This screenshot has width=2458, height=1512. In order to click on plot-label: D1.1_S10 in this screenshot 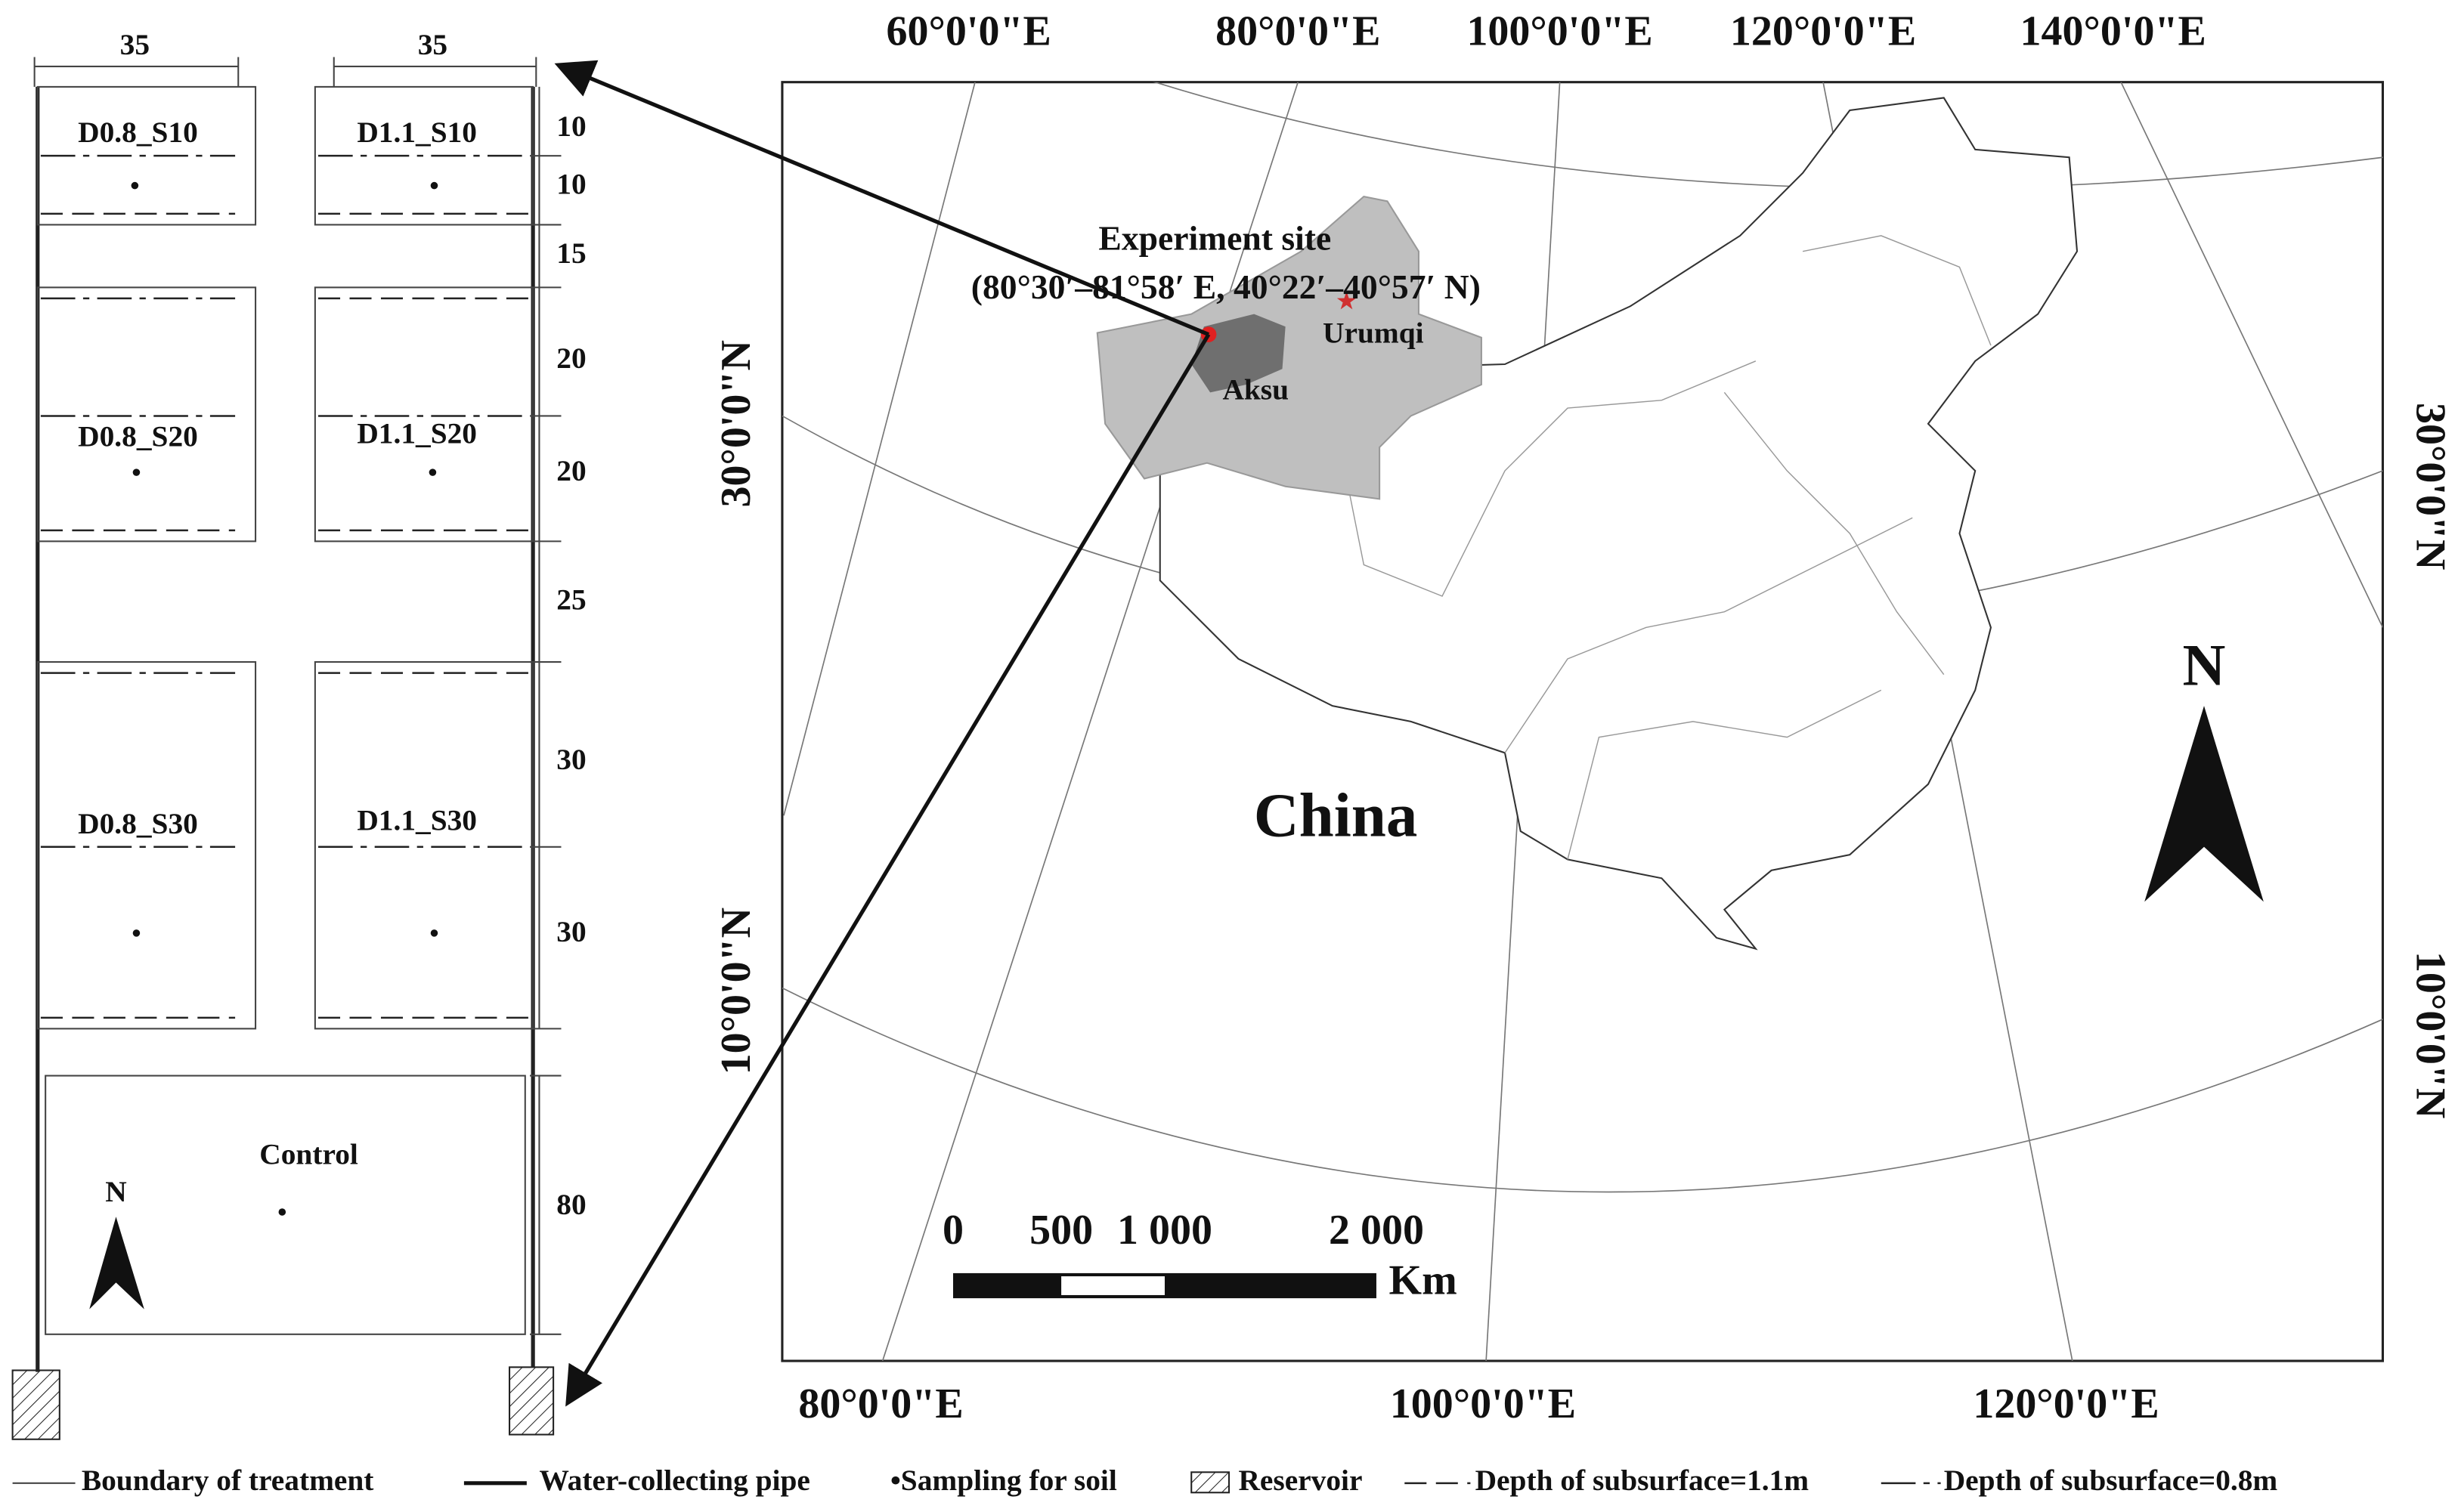, I will do `click(417, 132)`.